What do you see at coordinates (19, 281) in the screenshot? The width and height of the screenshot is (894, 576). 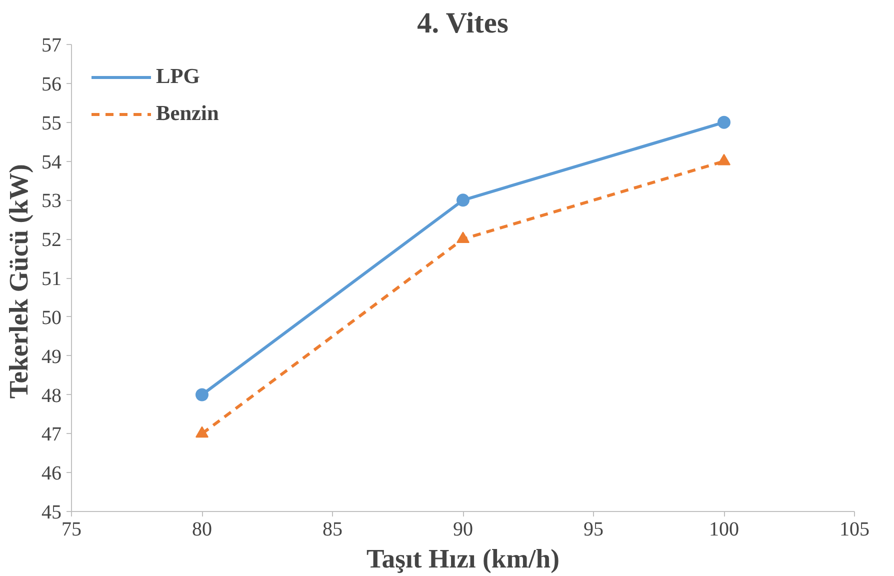 I see `y-axis-title: Tekerlek Gücü (kW)` at bounding box center [19, 281].